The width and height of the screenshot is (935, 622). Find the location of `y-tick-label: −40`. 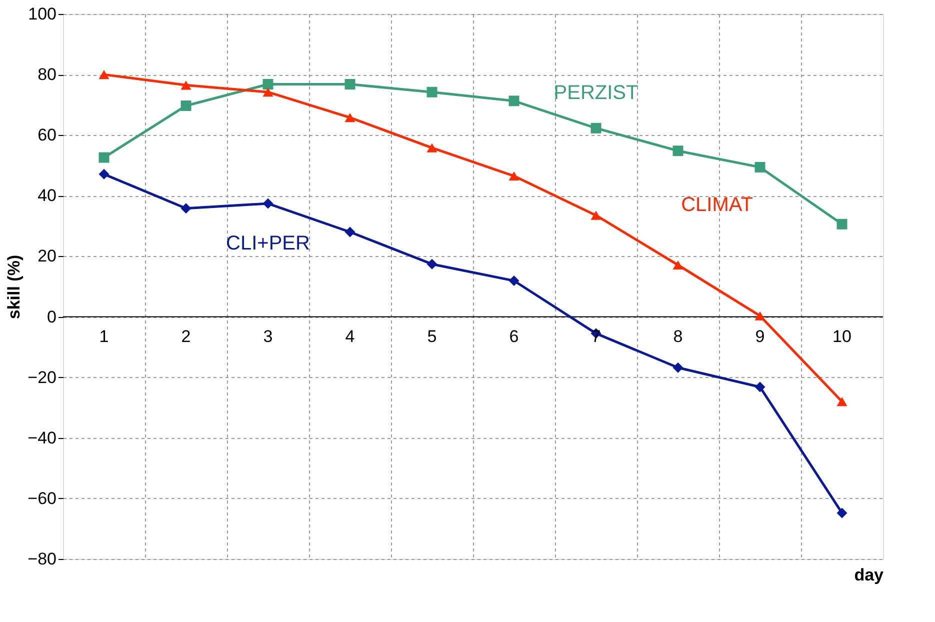

y-tick-label: −40 is located at coordinates (42, 438).